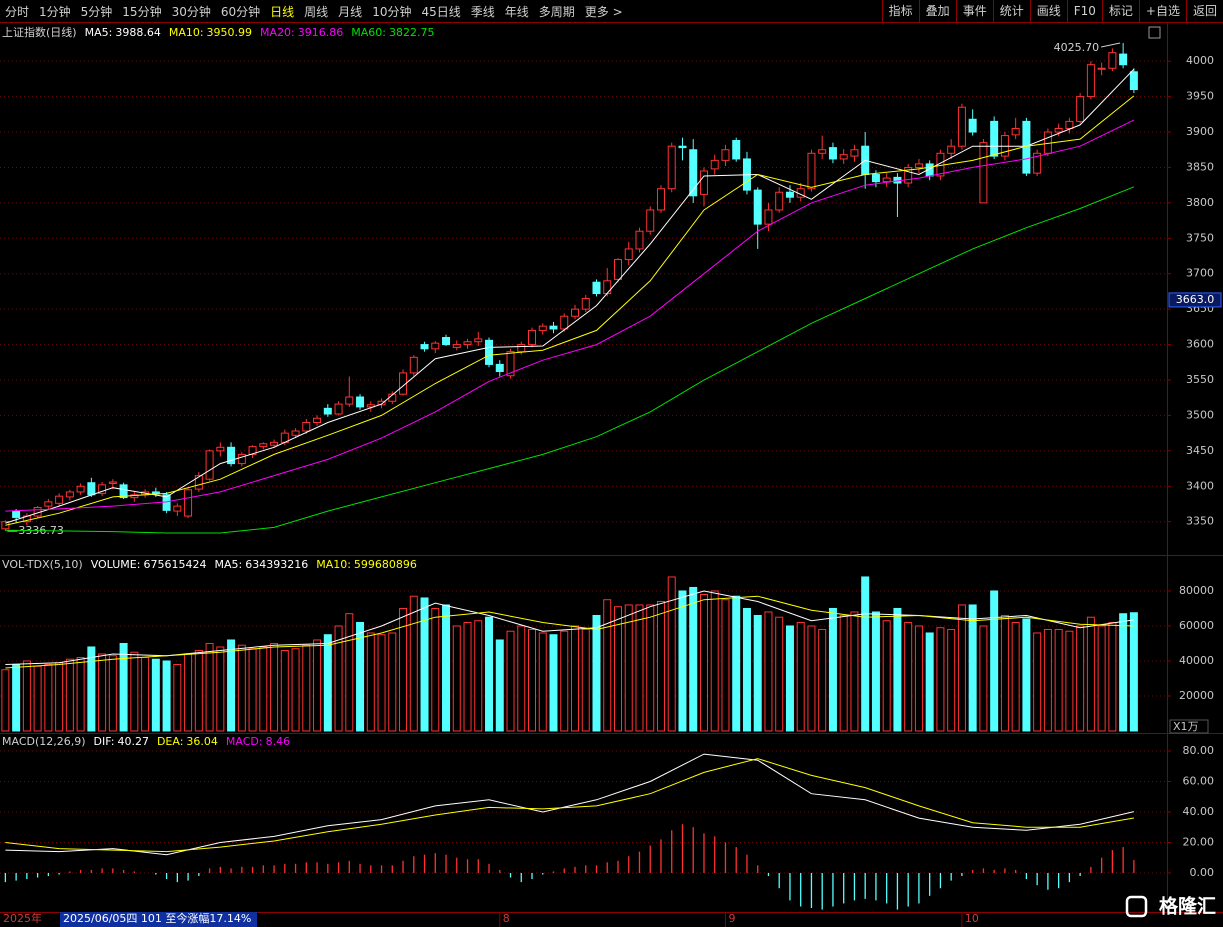 The width and height of the screenshot is (1223, 927). What do you see at coordinates (17, 11) in the screenshot?
I see `period-tab: 分时` at bounding box center [17, 11].